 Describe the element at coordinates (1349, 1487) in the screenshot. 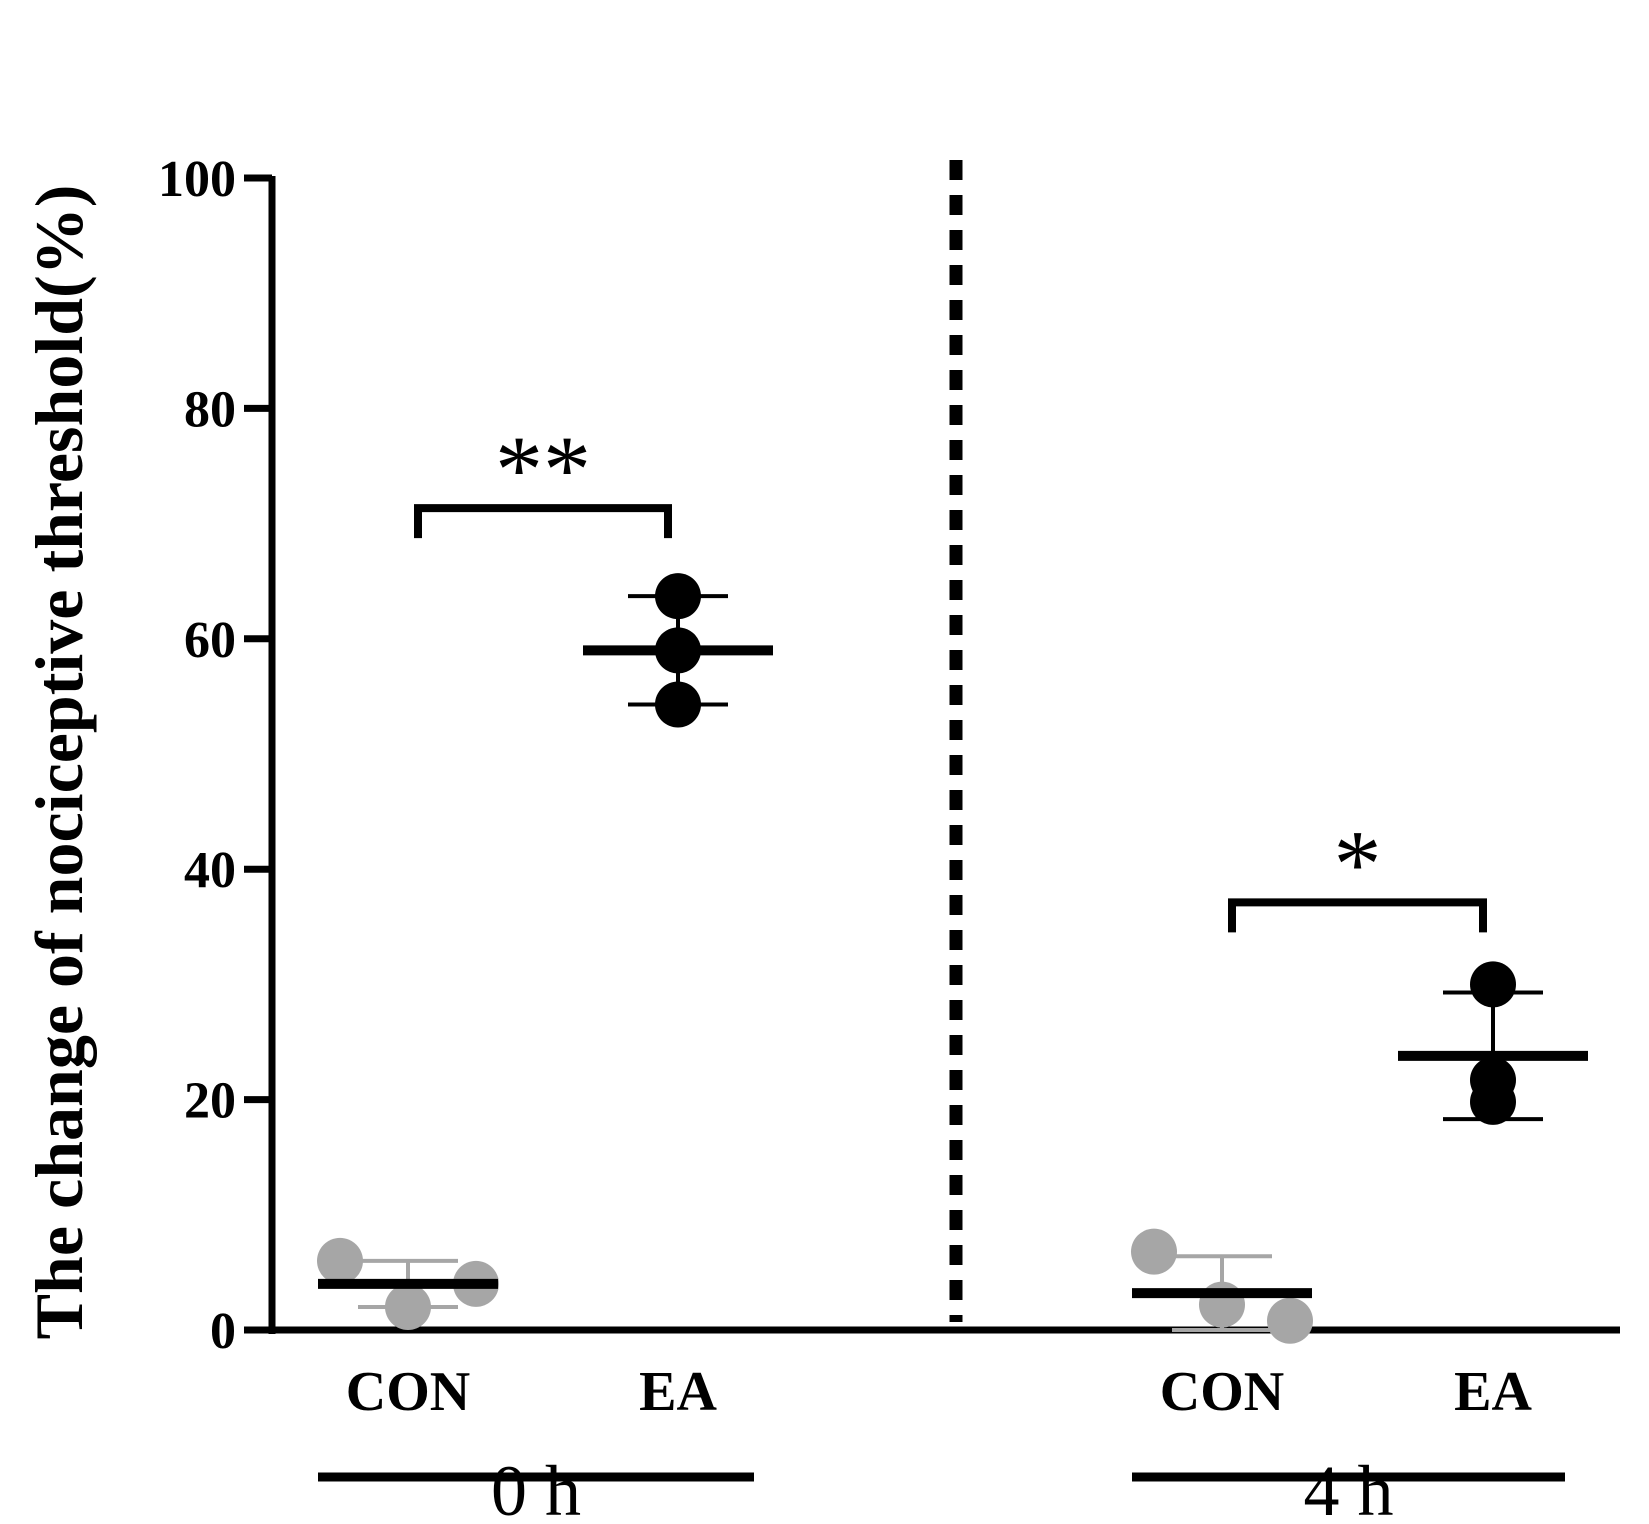

I see `time-label-1: 4 h` at that location.